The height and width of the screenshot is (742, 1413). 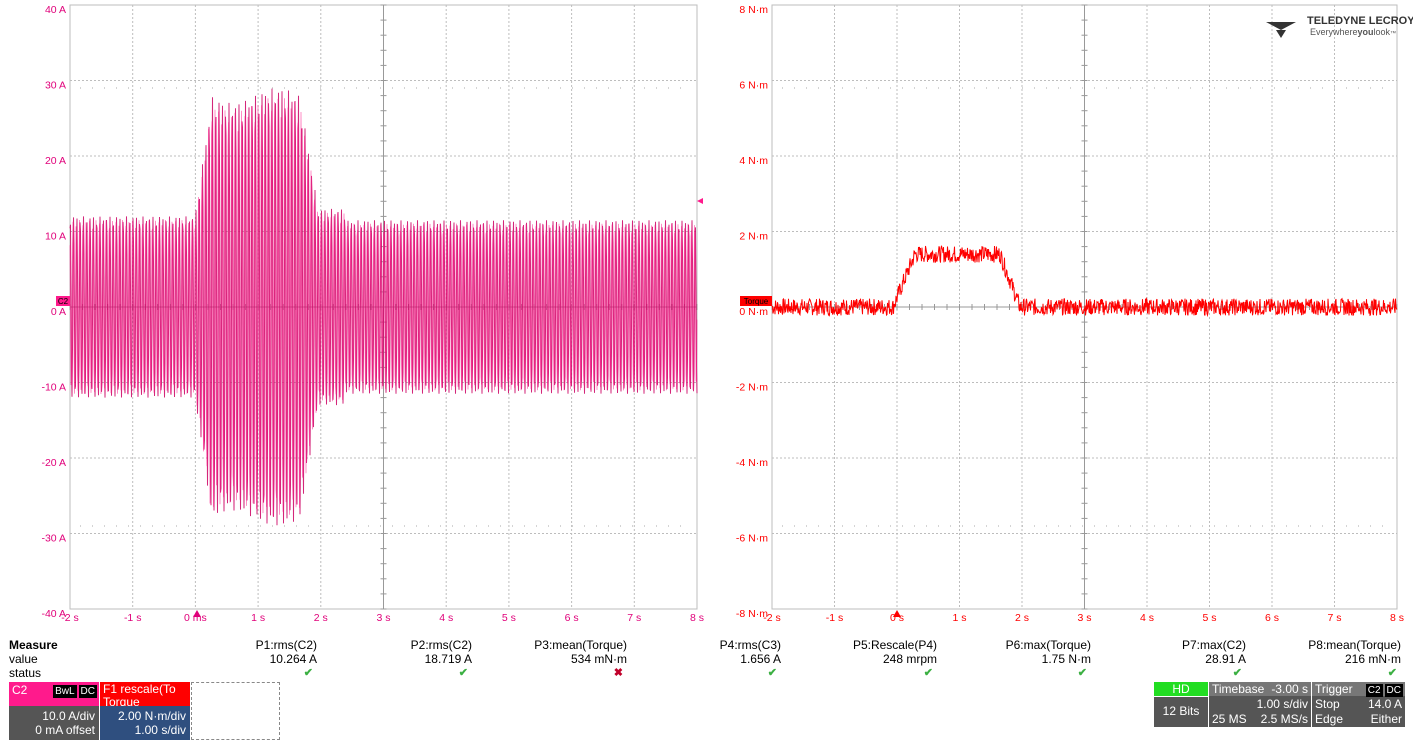 What do you see at coordinates (1372, 659) in the screenshot?
I see `measure-param-value: 216 mN·m` at bounding box center [1372, 659].